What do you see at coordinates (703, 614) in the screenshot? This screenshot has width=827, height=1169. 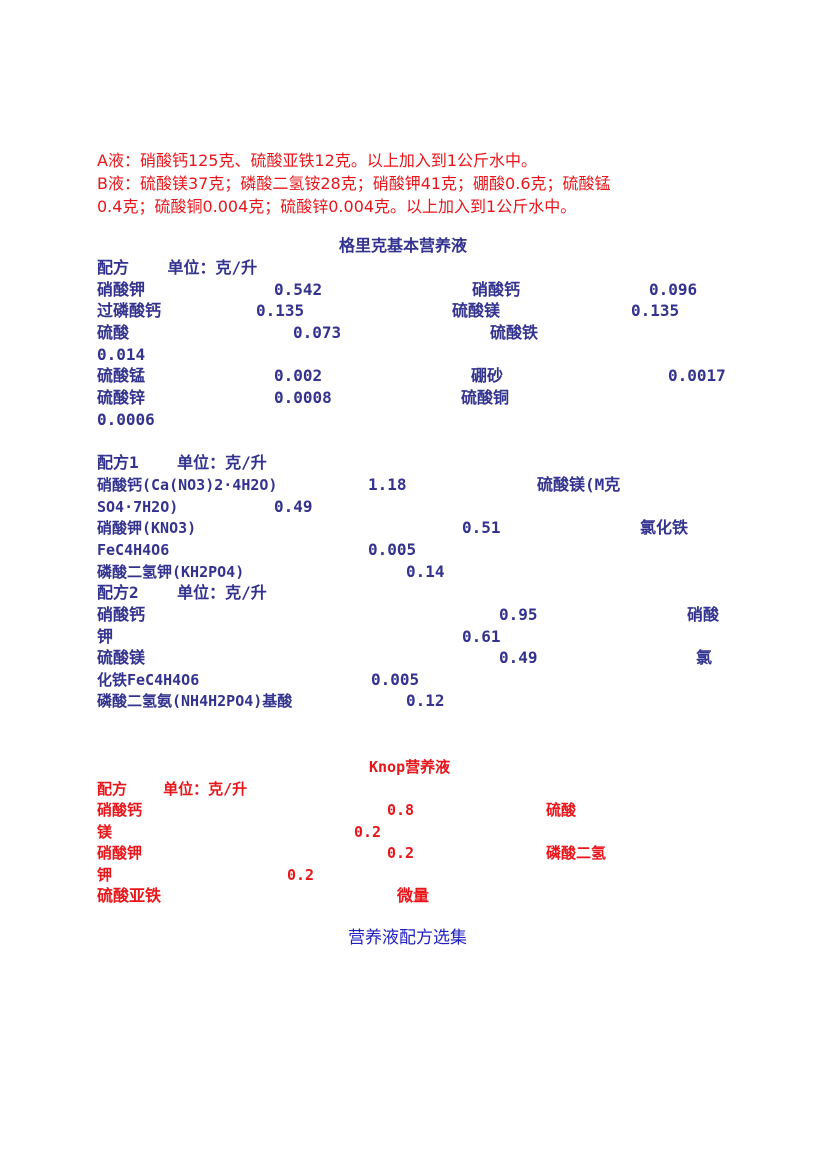 I see `formula2-r1-name2: 硝酸` at bounding box center [703, 614].